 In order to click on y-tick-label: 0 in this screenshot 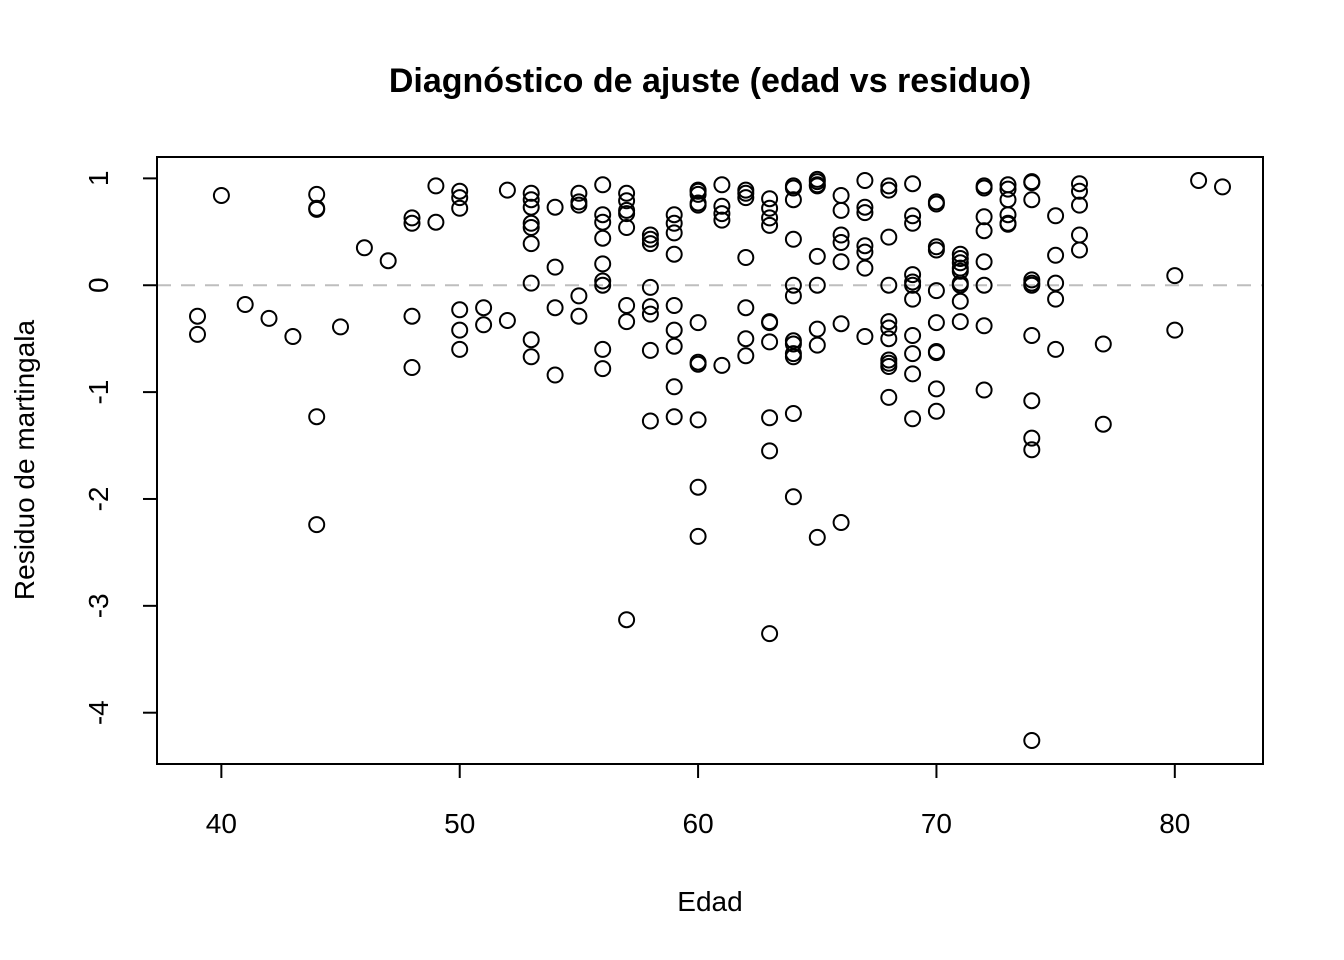, I will do `click(98, 285)`.